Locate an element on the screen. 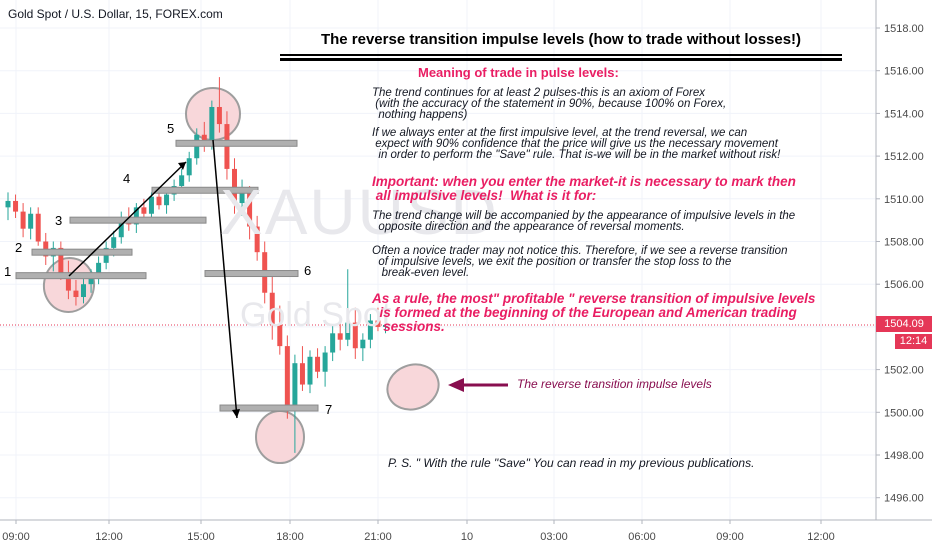 This screenshot has height=550, width=932. y-tick-label: 1496.00 is located at coordinates (904, 499).